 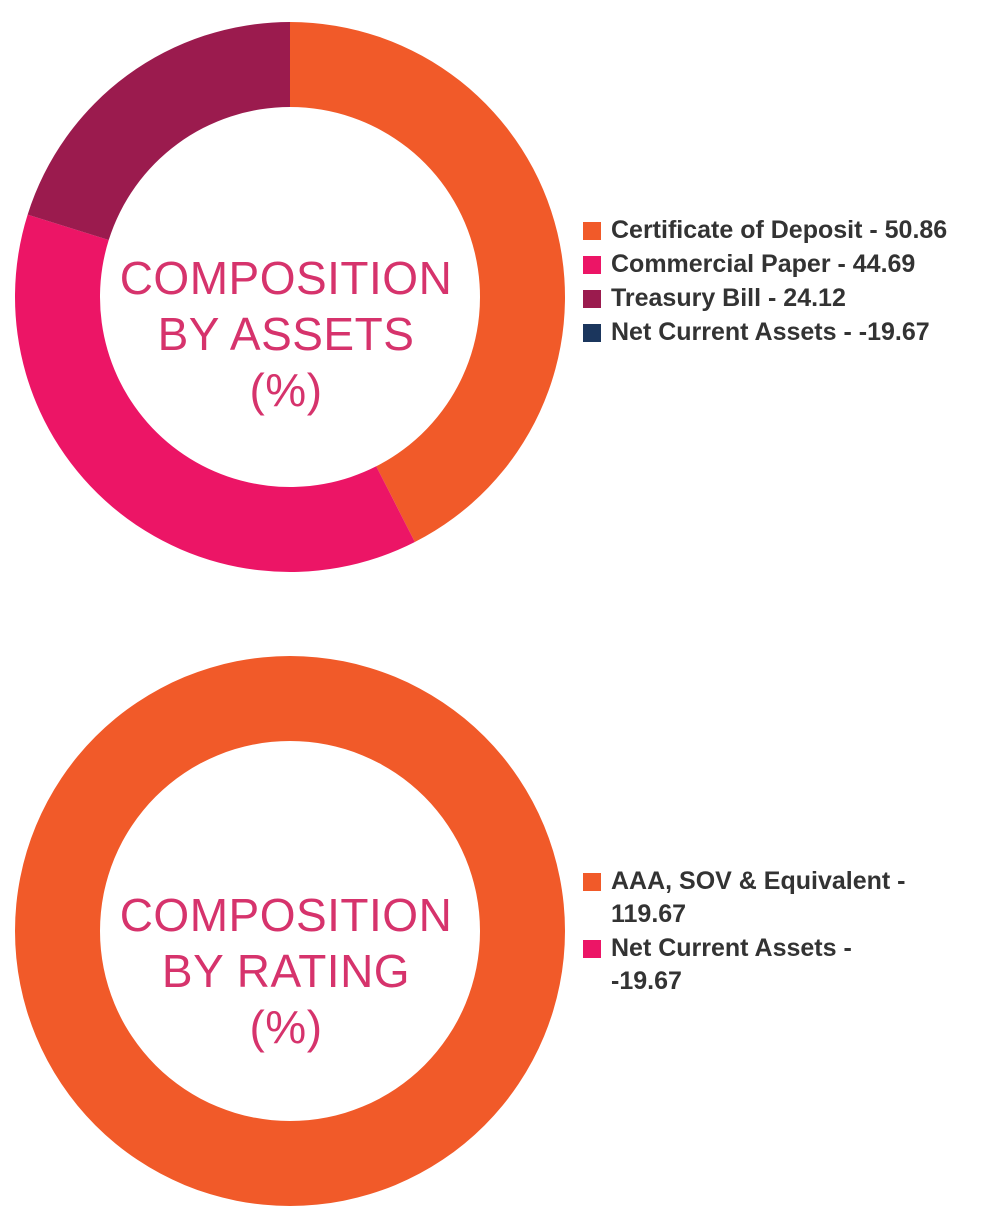 I want to click on legend-item-certificate-of-deposit: Certificate of Deposit - 50.86, so click(x=785, y=230).